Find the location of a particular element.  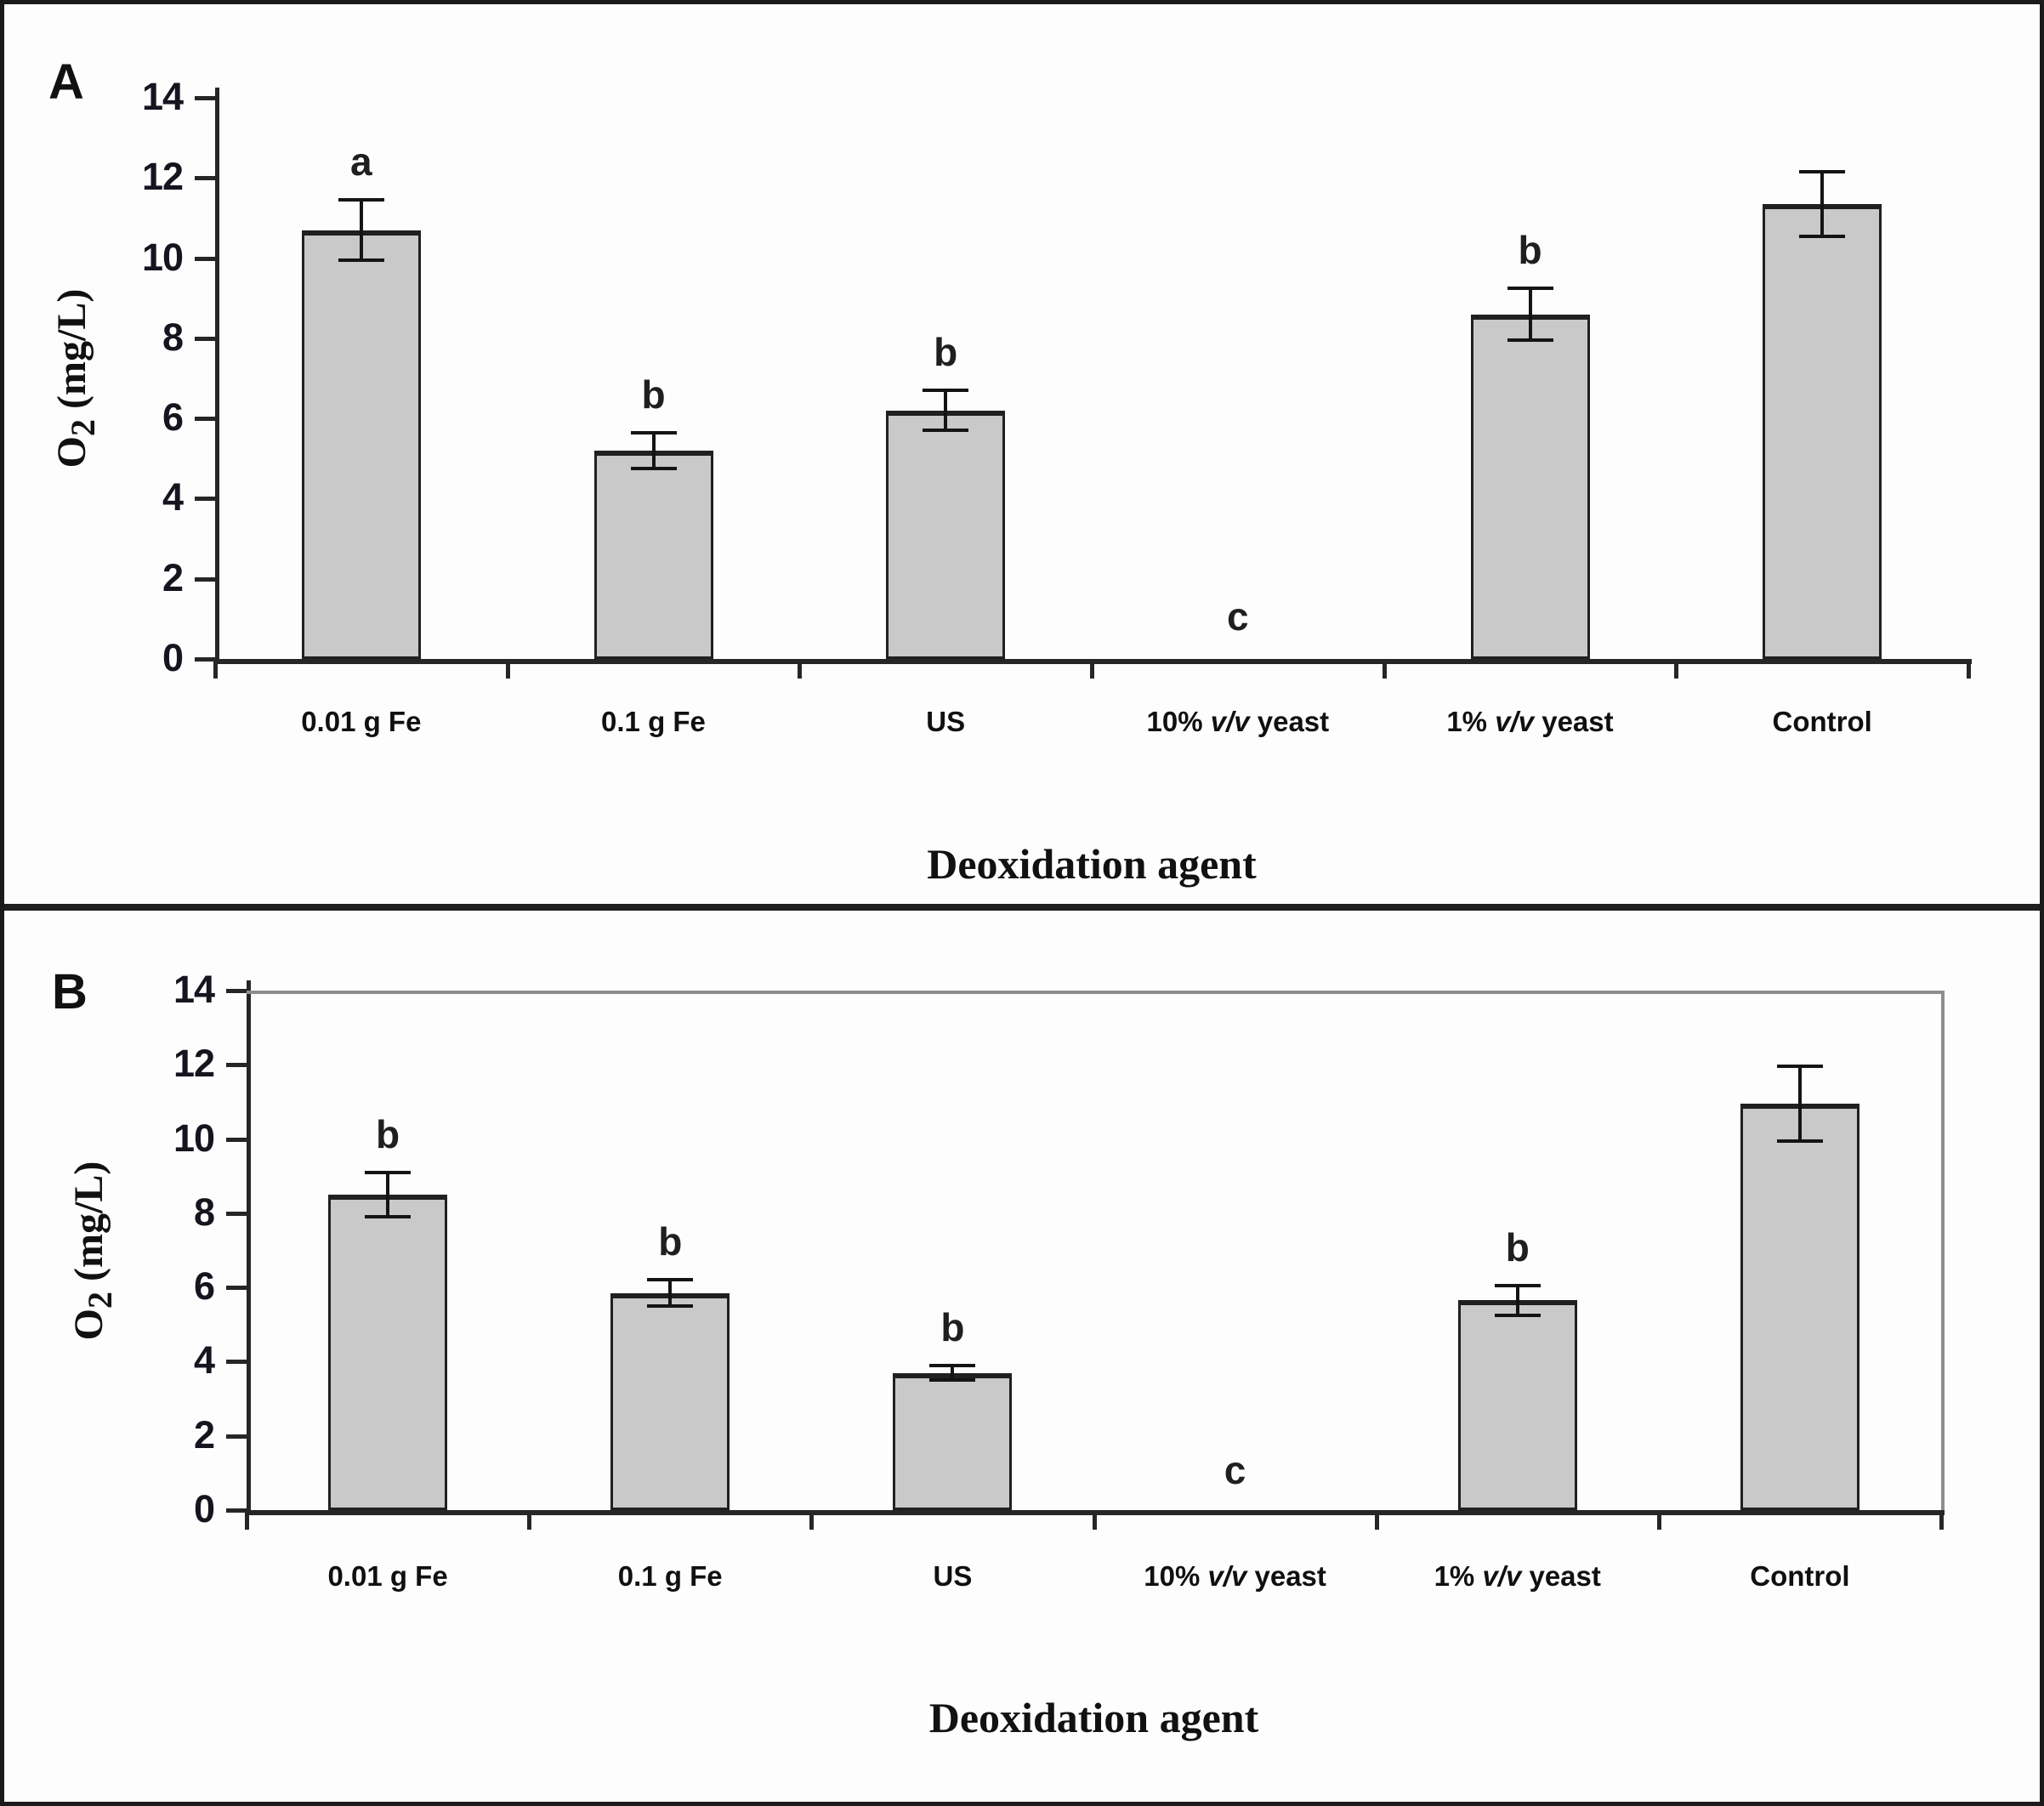

error-bar-cap-top-1-v-v-yeast is located at coordinates (1518, 1285).